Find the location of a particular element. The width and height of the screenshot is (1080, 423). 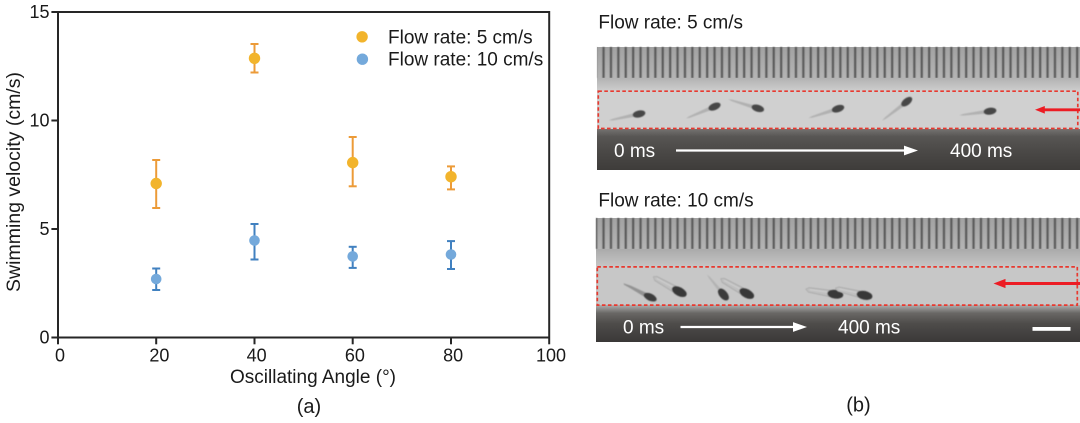

svg-text: 40 is located at coordinates (257, 356).